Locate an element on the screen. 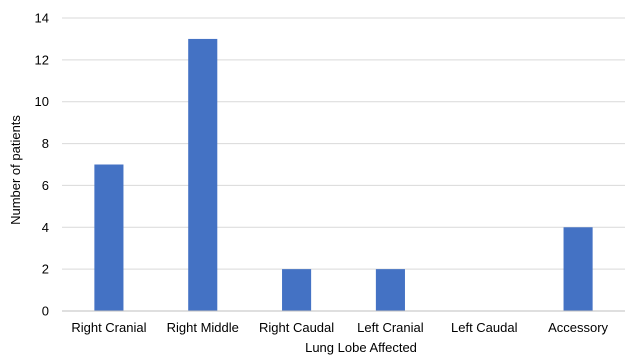  y-tick-label: 8 is located at coordinates (45, 143).